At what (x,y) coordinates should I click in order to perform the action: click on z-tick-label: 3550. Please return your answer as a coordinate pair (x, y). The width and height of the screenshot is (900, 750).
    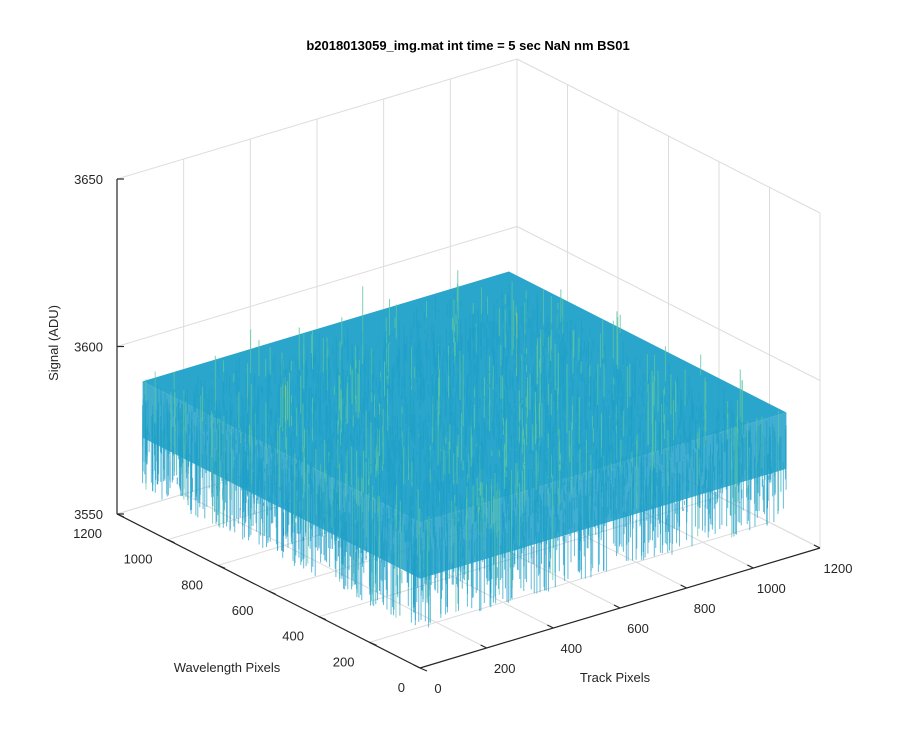
    Looking at the image, I should click on (88, 514).